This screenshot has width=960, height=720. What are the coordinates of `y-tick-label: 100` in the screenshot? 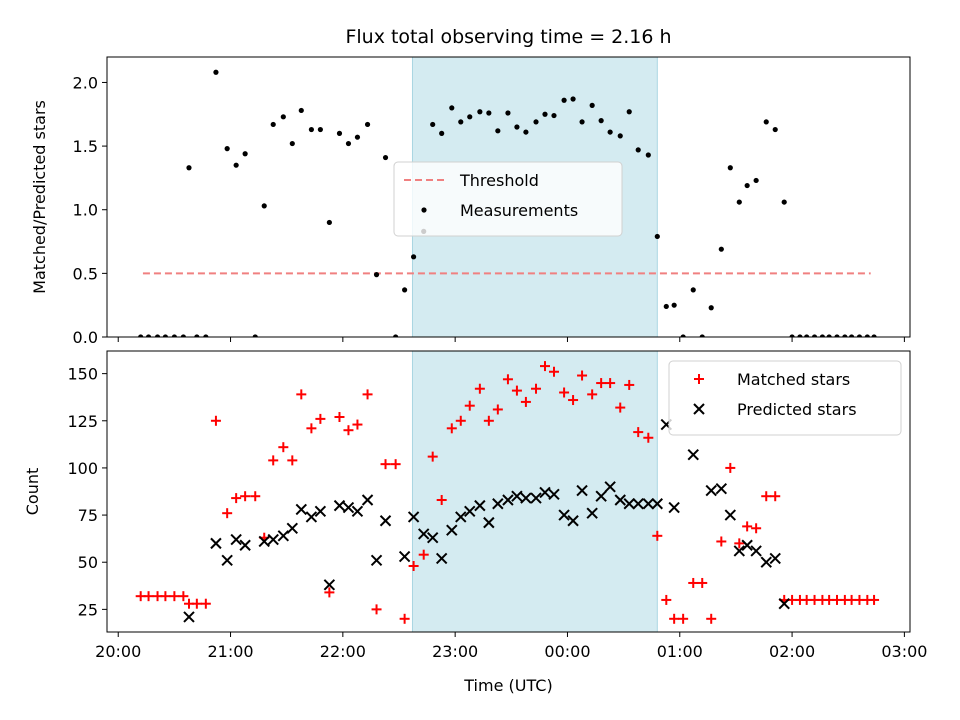 It's located at (82, 468).